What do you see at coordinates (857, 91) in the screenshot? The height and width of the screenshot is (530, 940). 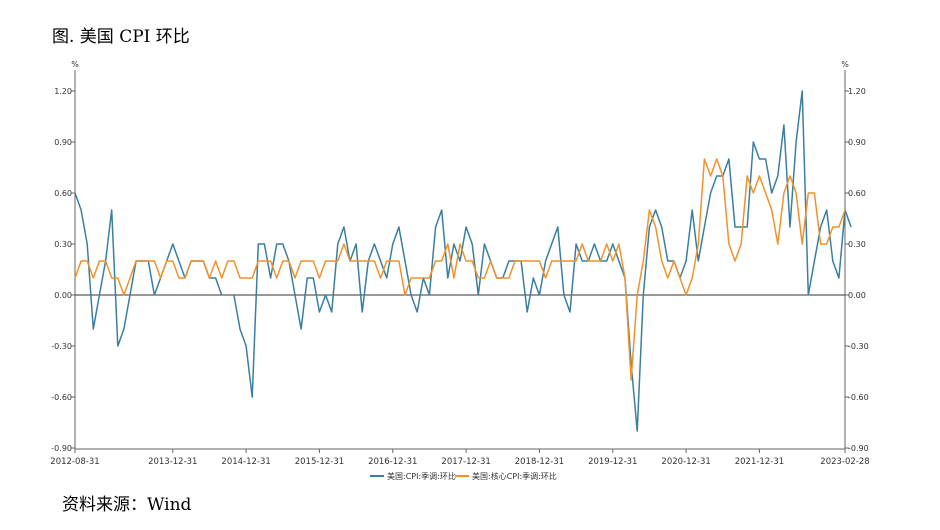 I see `y-tick-label-right: 1.20` at bounding box center [857, 91].